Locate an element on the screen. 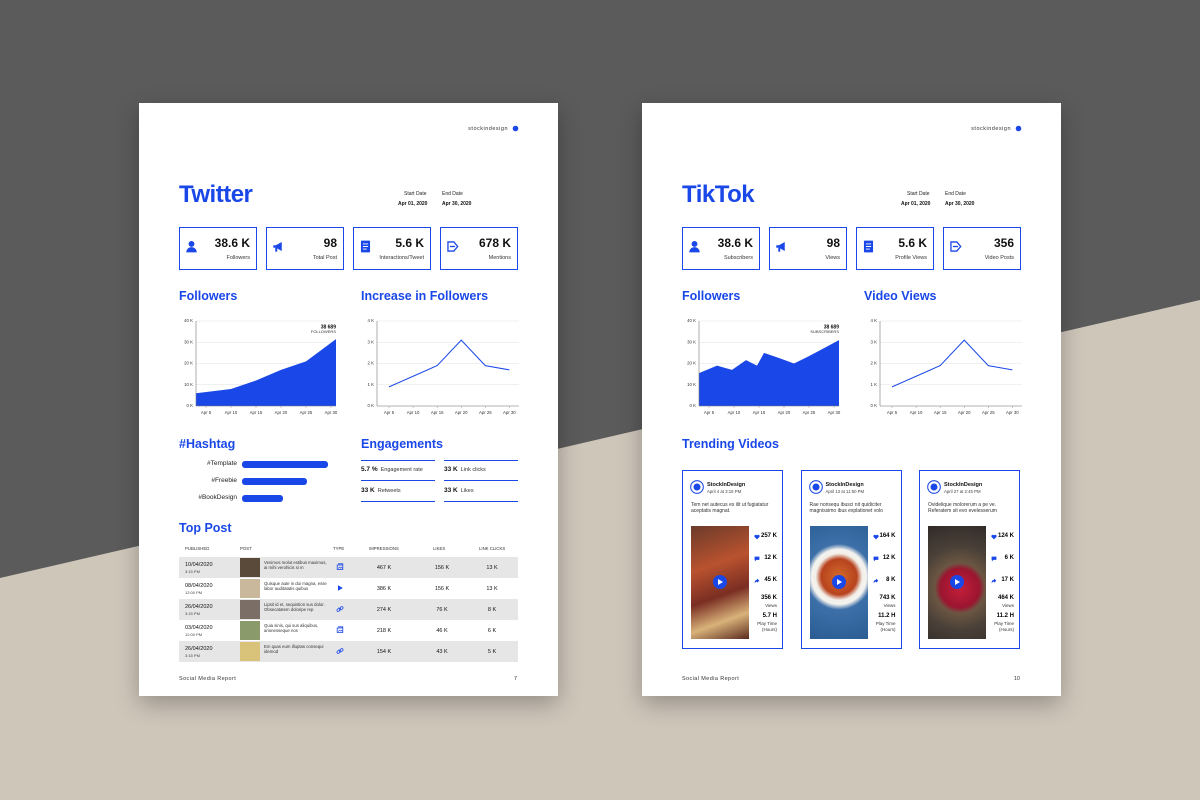  column-header: LIKES is located at coordinates (439, 548).